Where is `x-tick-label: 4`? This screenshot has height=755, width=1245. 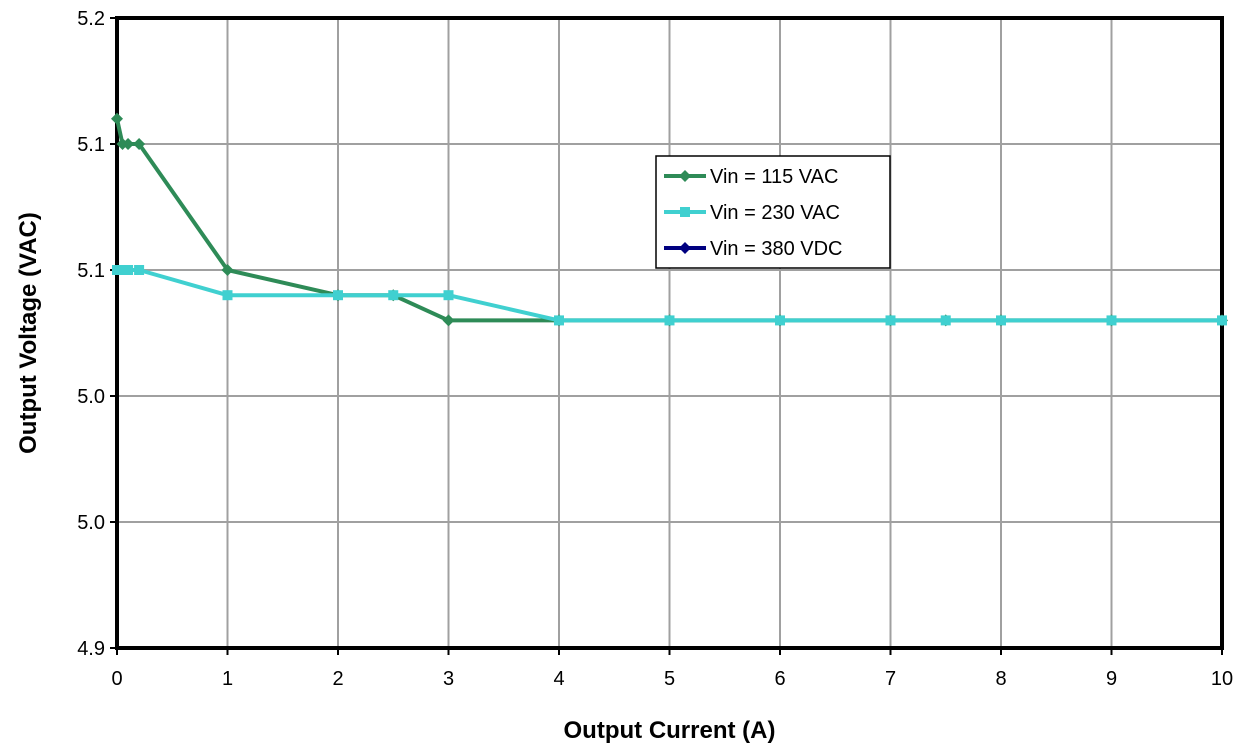
x-tick-label: 4 is located at coordinates (558, 679).